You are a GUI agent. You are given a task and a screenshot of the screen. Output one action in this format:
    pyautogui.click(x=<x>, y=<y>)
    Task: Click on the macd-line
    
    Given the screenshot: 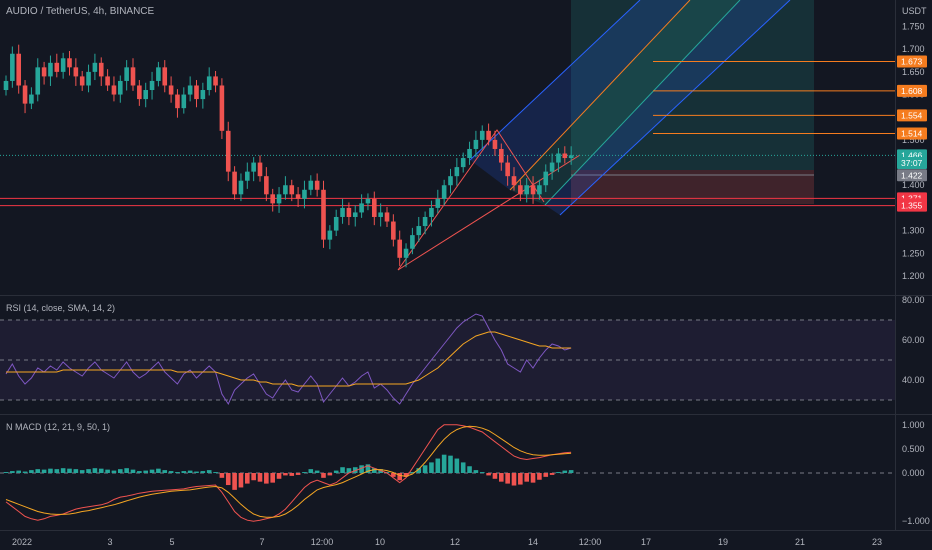 What is the action you would take?
    pyautogui.click(x=288, y=473)
    